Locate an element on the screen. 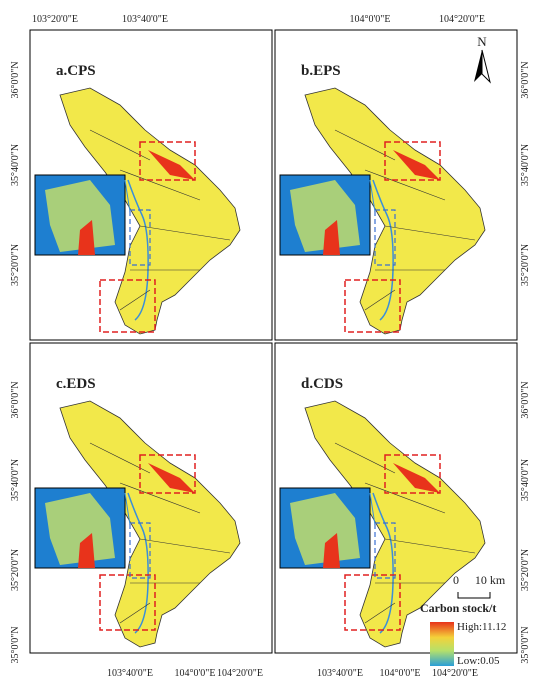 The height and width of the screenshot is (700, 550). legend-title: Carbon stock/t is located at coordinates (458, 608).